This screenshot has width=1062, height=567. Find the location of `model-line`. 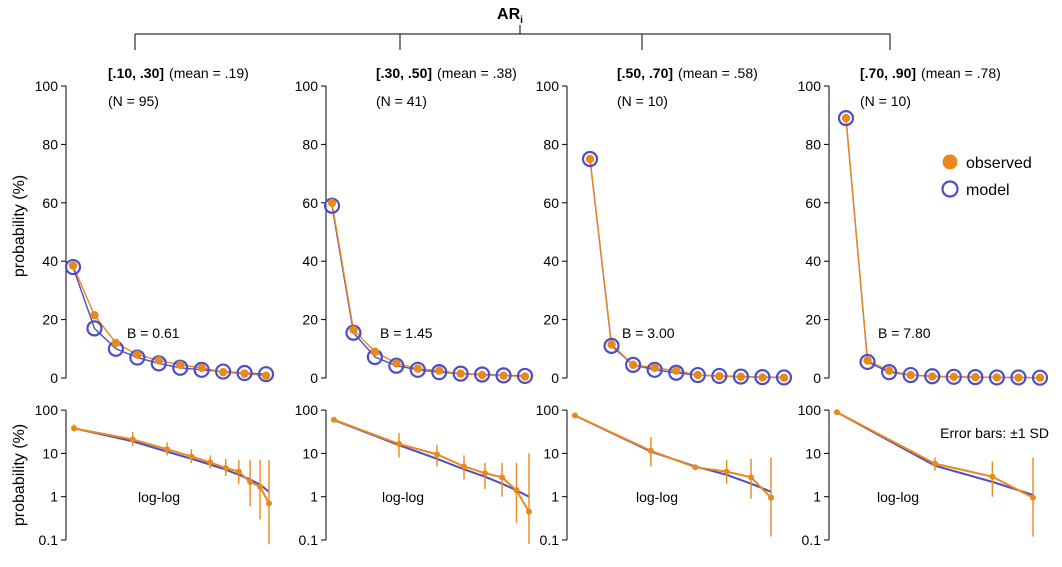

model-line is located at coordinates (169, 320).